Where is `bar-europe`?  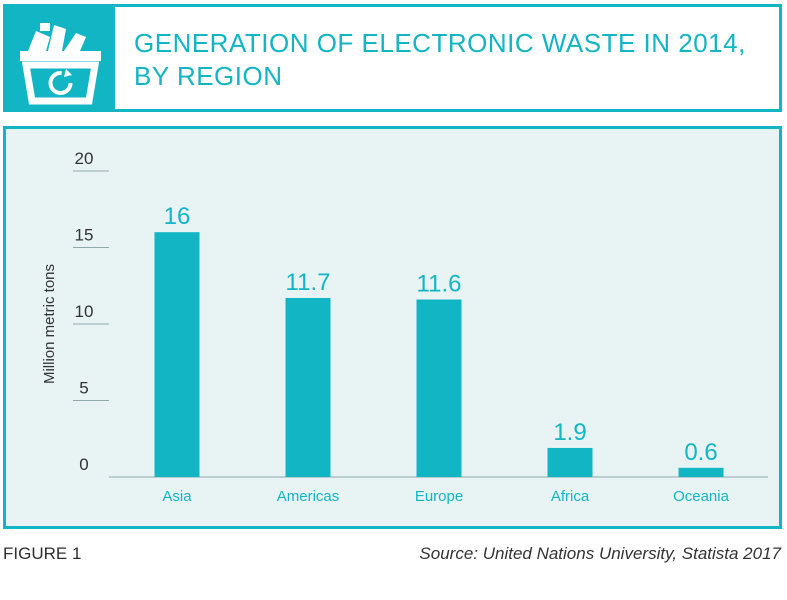
bar-europe is located at coordinates (439, 388).